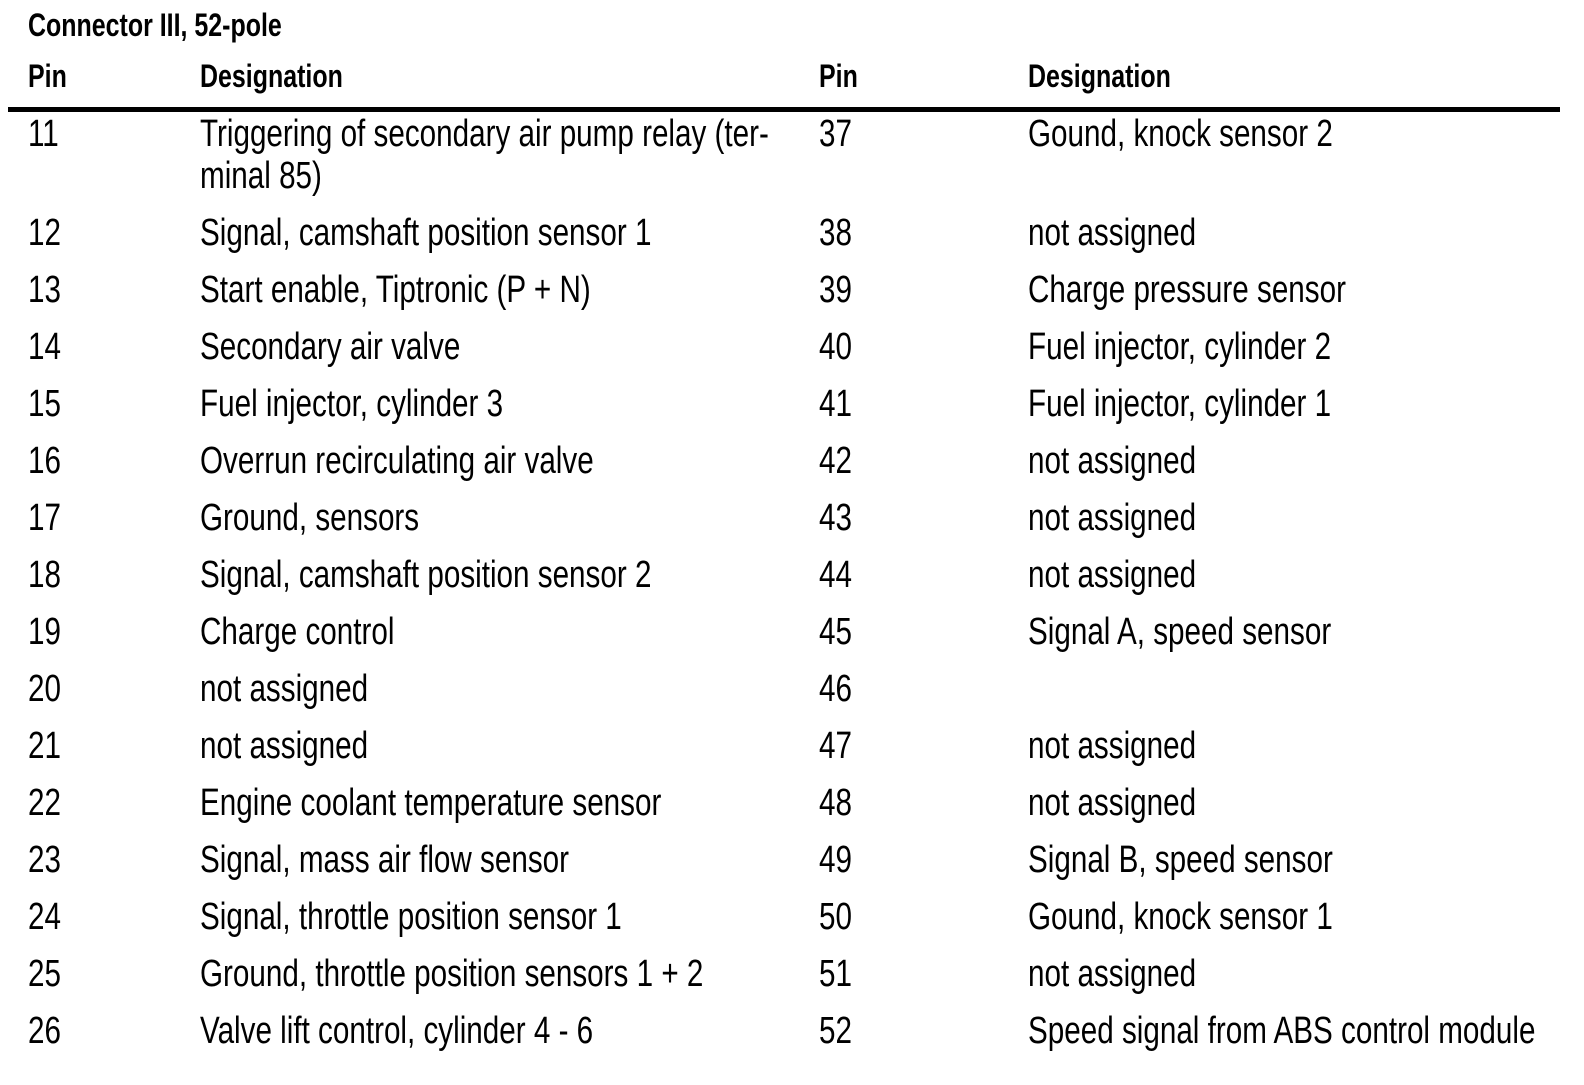 The height and width of the screenshot is (1085, 1584). Describe the element at coordinates (923, 866) in the screenshot. I see `pin-cell-right: 49` at that location.